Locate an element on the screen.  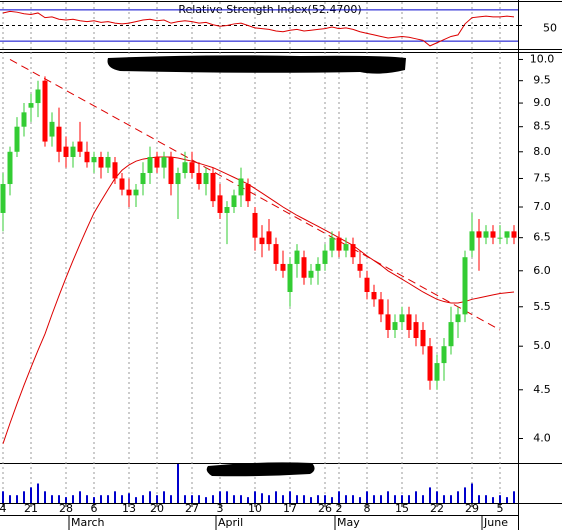
redaction is located at coordinates (256, 64).